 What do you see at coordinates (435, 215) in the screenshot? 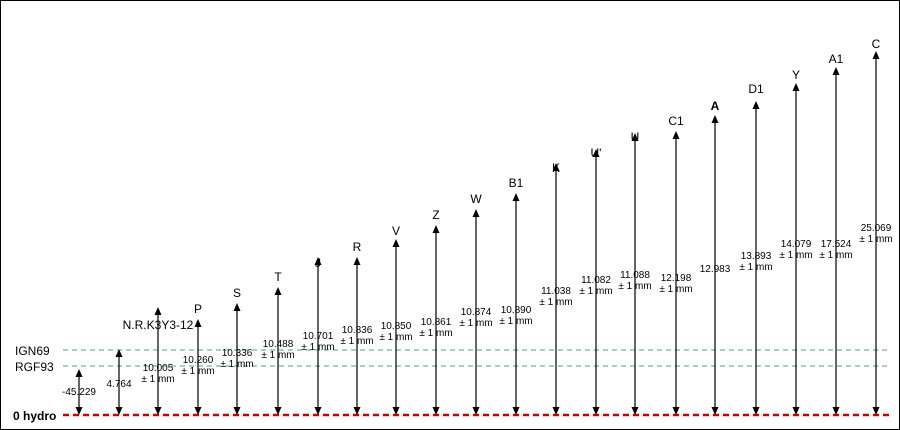
I see `point-name-label: Z` at bounding box center [435, 215].